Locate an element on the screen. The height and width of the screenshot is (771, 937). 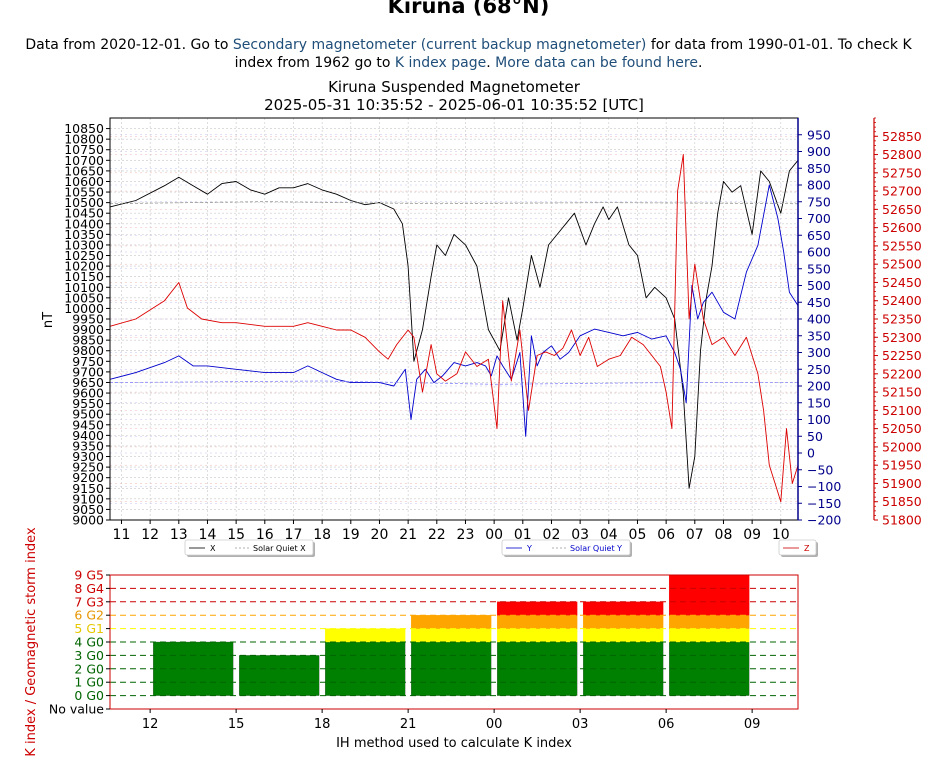
legend-y: Y Solar Quiet Y is located at coordinates (566, 548).